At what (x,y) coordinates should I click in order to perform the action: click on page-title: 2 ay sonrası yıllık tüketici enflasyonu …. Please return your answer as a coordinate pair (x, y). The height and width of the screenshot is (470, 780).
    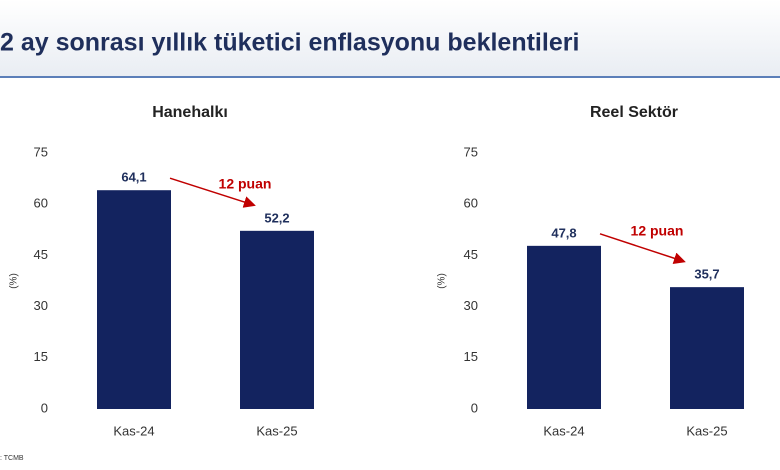
    Looking at the image, I should click on (289, 43).